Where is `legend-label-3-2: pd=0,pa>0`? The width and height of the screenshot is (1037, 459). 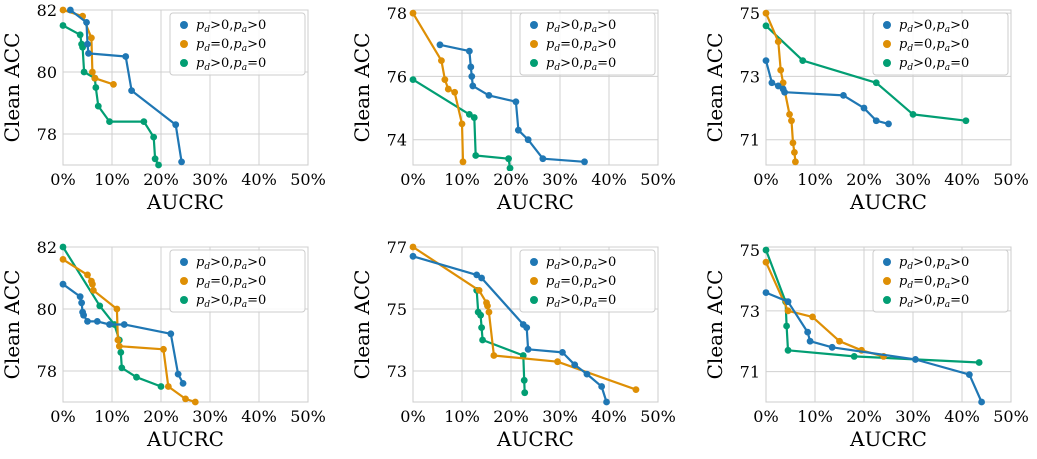 legend-label-3-2: pd=0,pa>0 is located at coordinates (934, 45).